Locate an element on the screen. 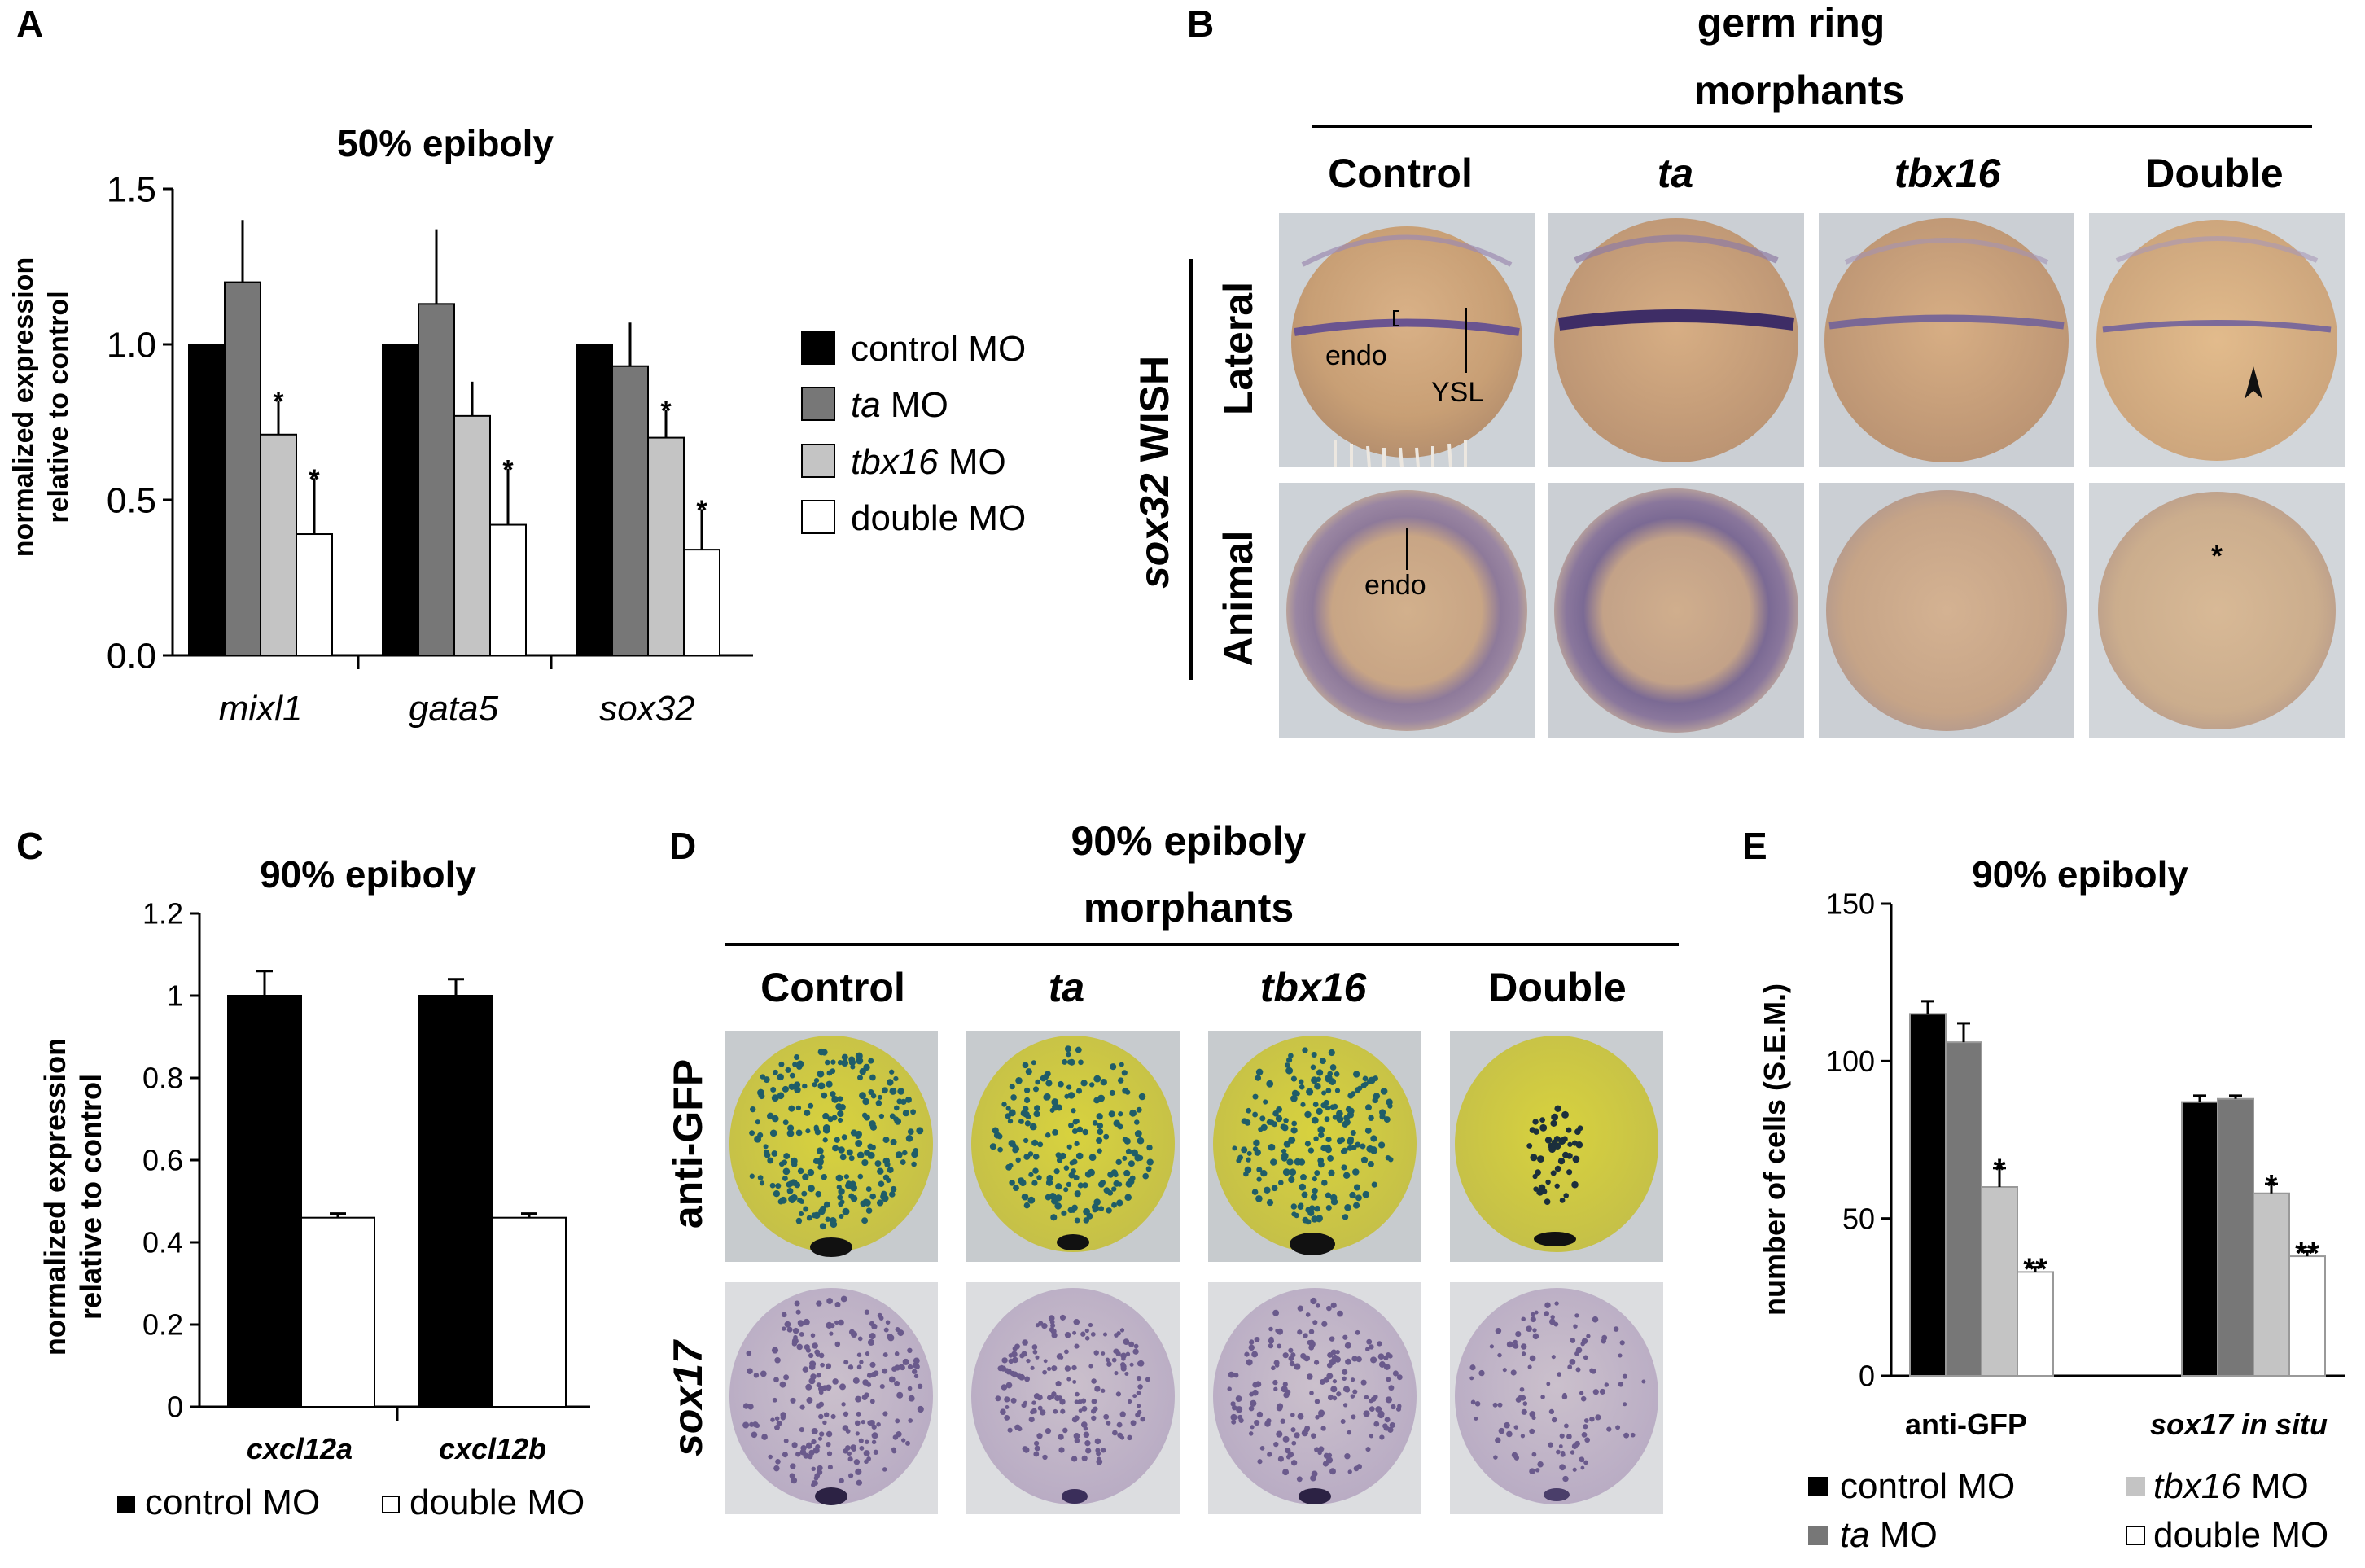 This screenshot has height=1568, width=2365. panel-c-letter: C is located at coordinates (29, 846).